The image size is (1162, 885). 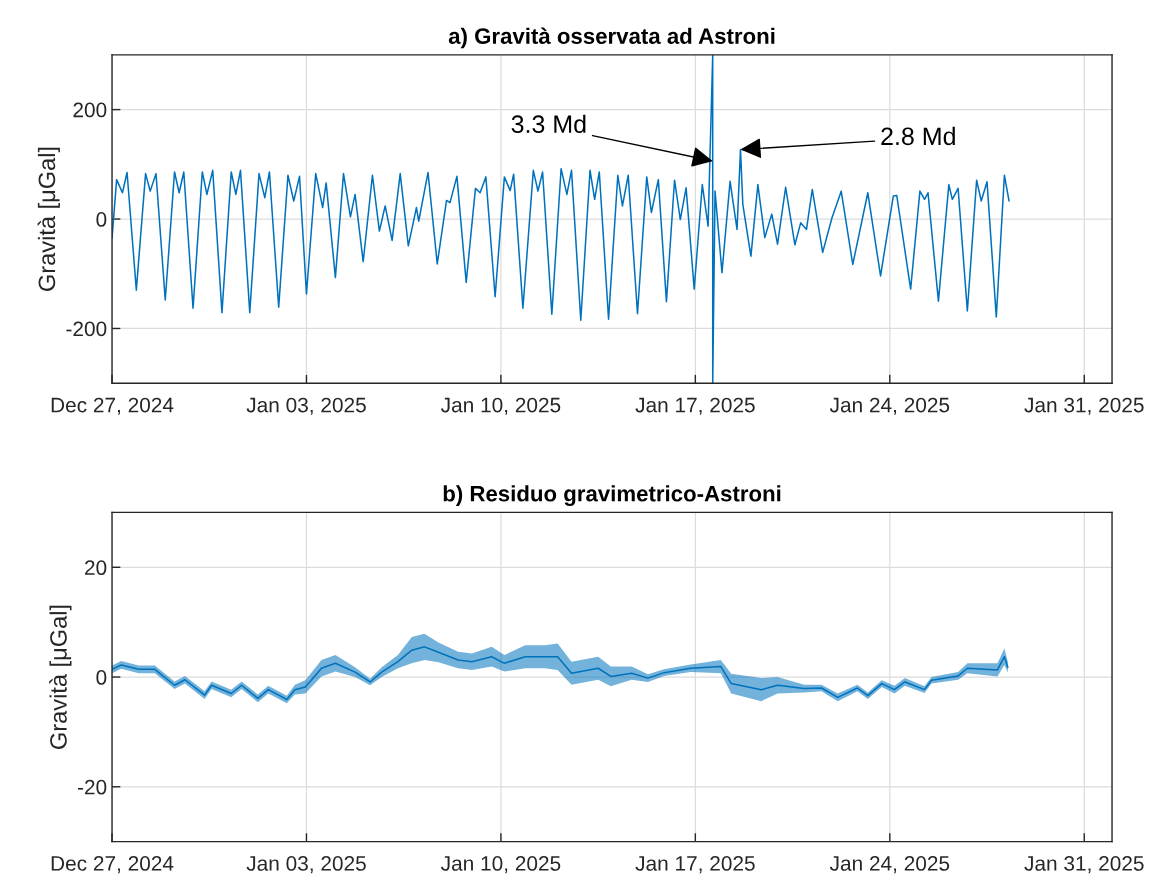 I want to click on y-tick-label: 20, so click(x=96, y=568).